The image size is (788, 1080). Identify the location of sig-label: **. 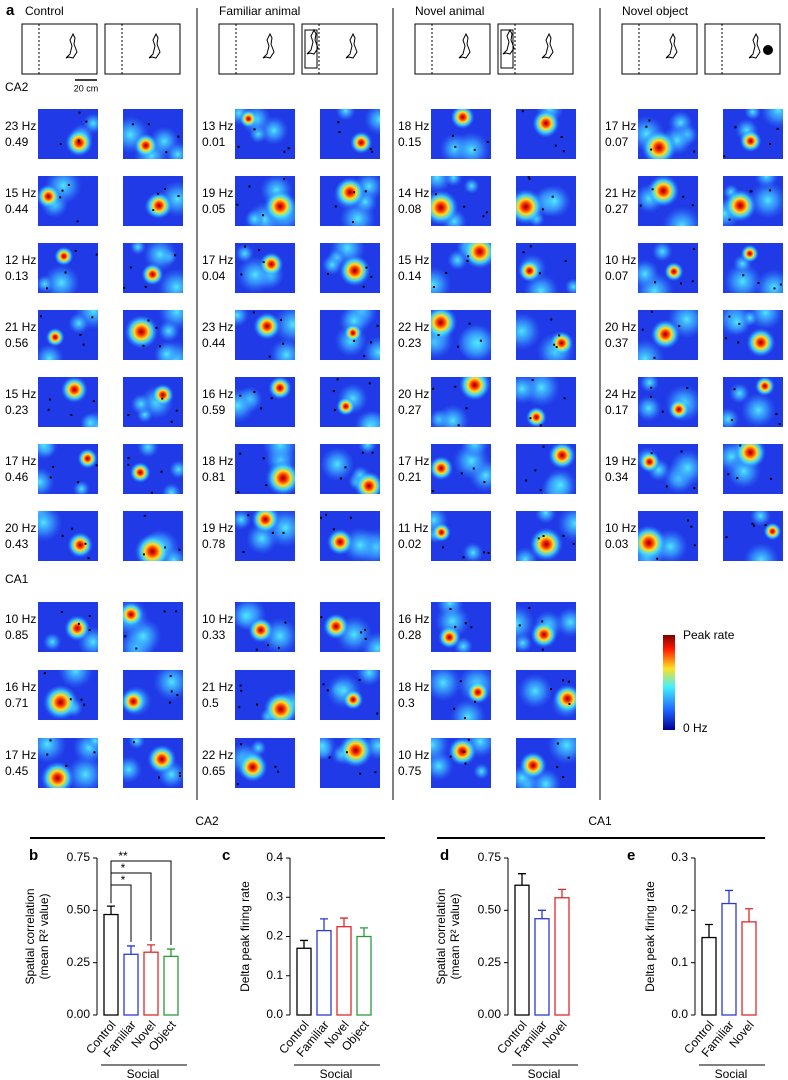
(123, 856).